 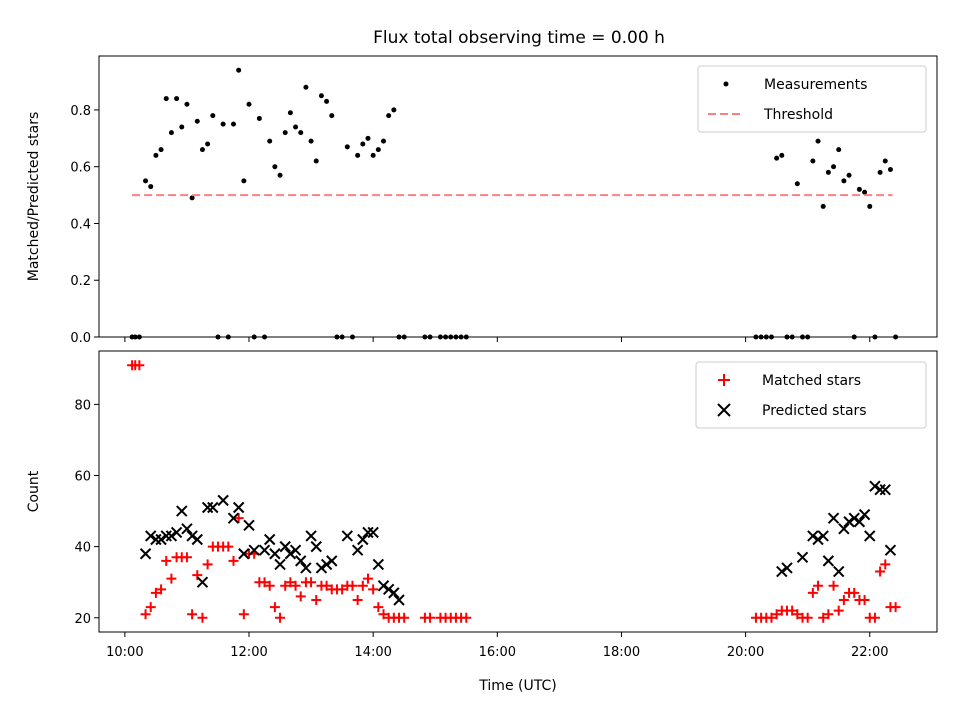 What do you see at coordinates (811, 381) in the screenshot?
I see `legend-label: Matched stars` at bounding box center [811, 381].